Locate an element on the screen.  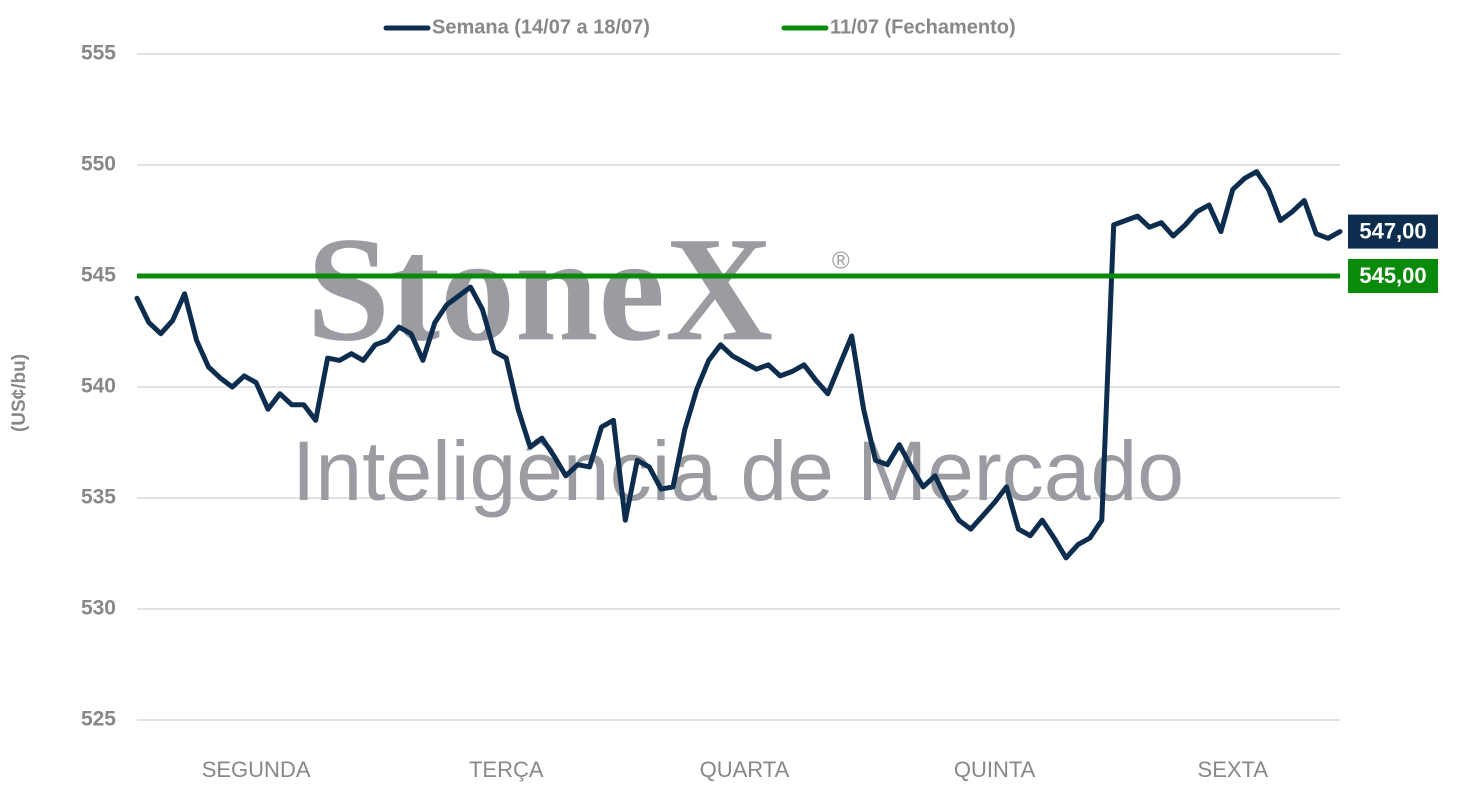
y-tick-label: 550 is located at coordinates (98, 164).